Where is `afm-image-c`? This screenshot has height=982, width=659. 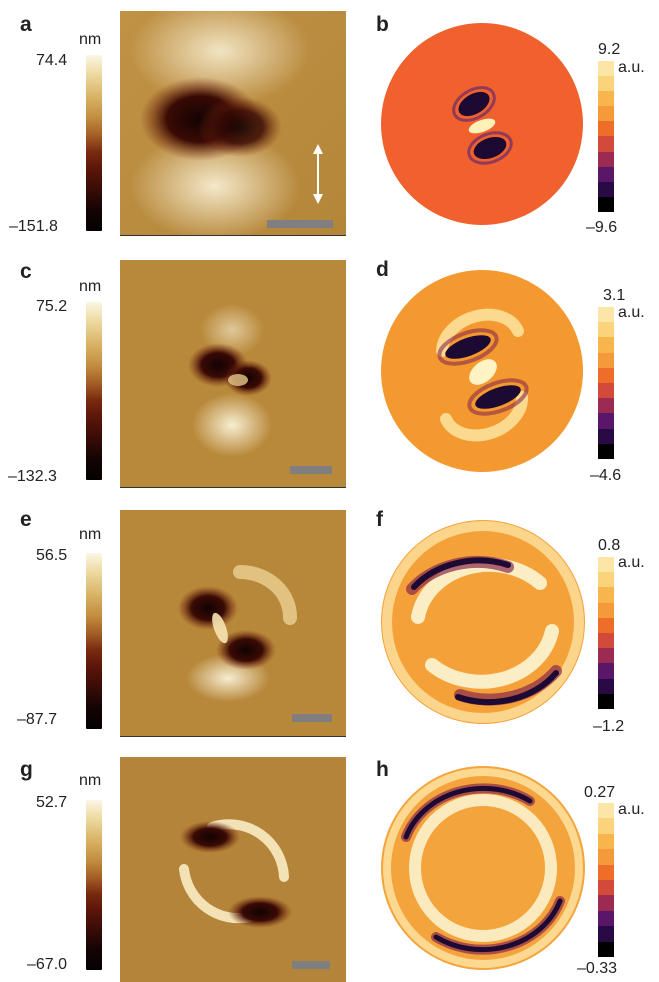
afm-image-c is located at coordinates (233, 374).